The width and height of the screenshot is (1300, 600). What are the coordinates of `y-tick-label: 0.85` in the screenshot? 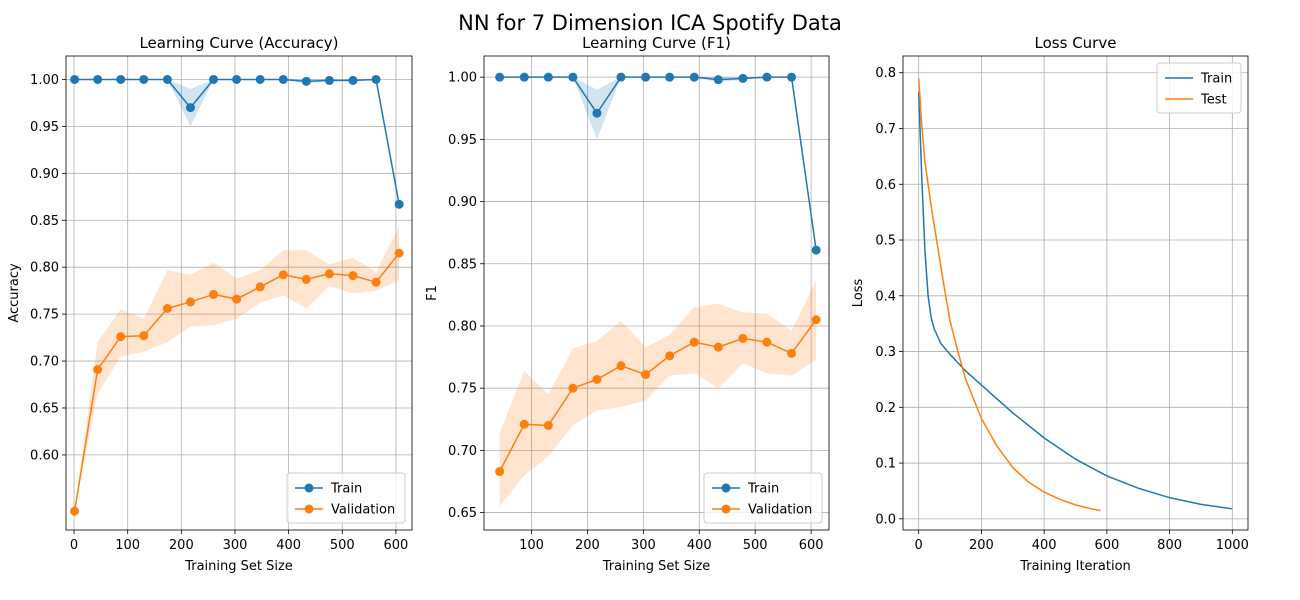 It's located at (44, 221).